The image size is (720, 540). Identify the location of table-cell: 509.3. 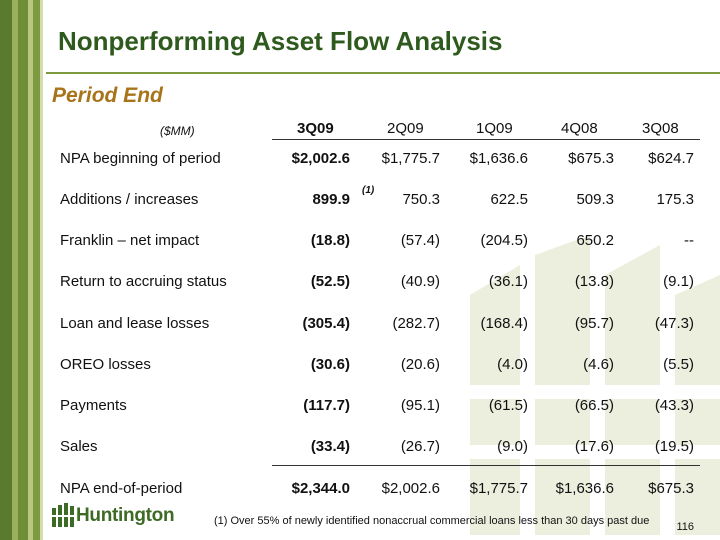
(595, 199).